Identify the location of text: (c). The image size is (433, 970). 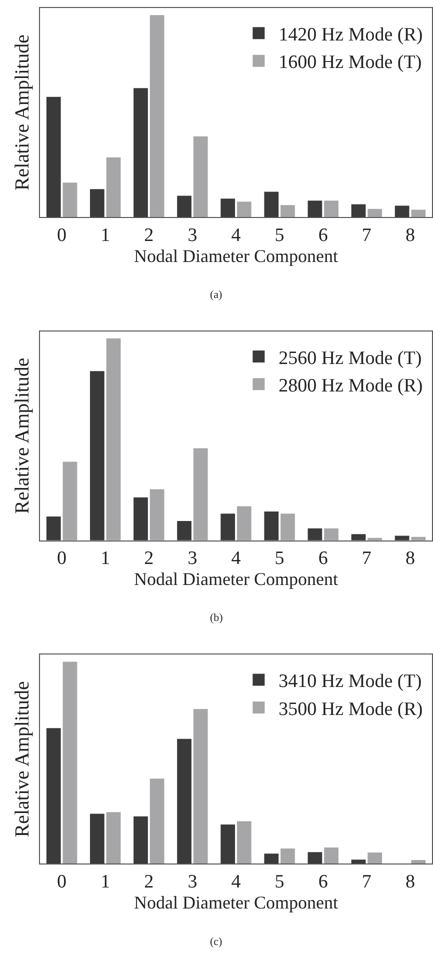
(216, 942).